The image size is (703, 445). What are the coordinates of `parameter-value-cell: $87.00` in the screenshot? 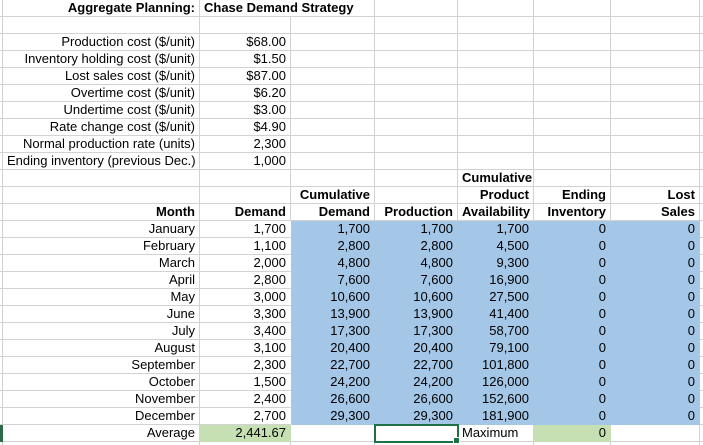 It's located at (245, 76).